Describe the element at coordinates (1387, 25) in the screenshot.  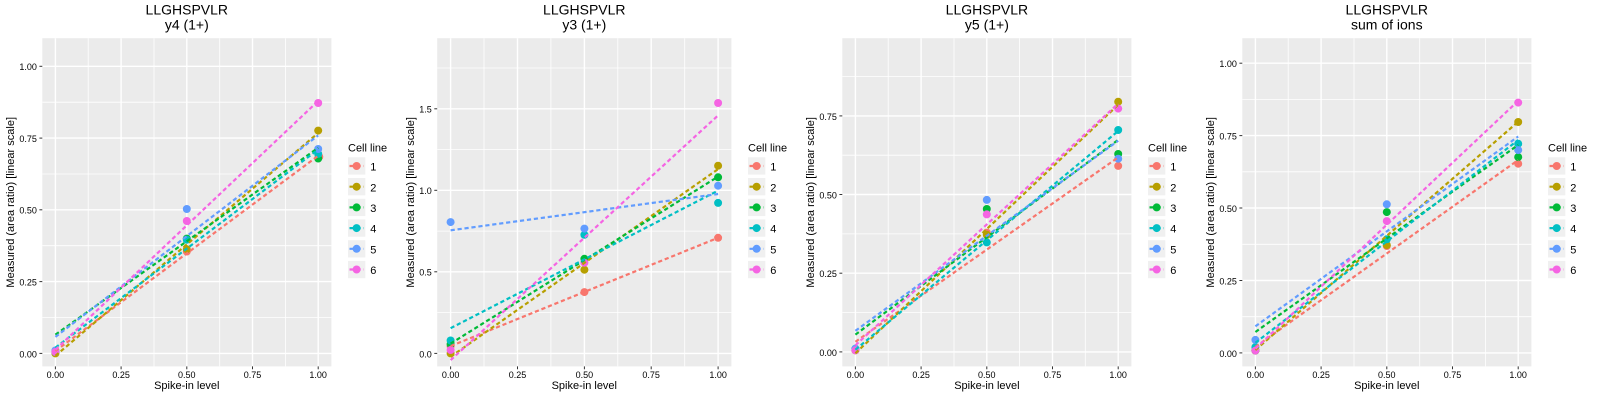
I see `svg-text: sum of ions` at that location.